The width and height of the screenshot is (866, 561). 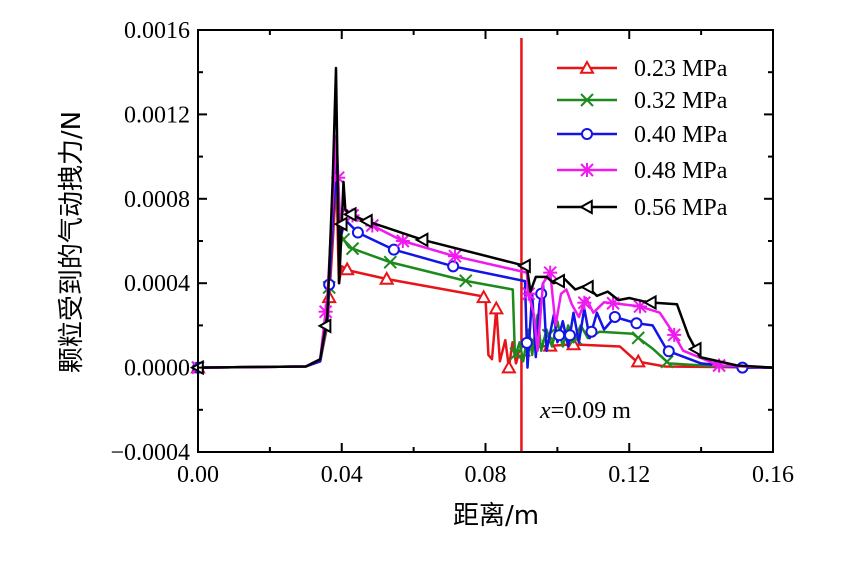 I want to click on y-tick-label: −0.0004, so click(x=150, y=453).